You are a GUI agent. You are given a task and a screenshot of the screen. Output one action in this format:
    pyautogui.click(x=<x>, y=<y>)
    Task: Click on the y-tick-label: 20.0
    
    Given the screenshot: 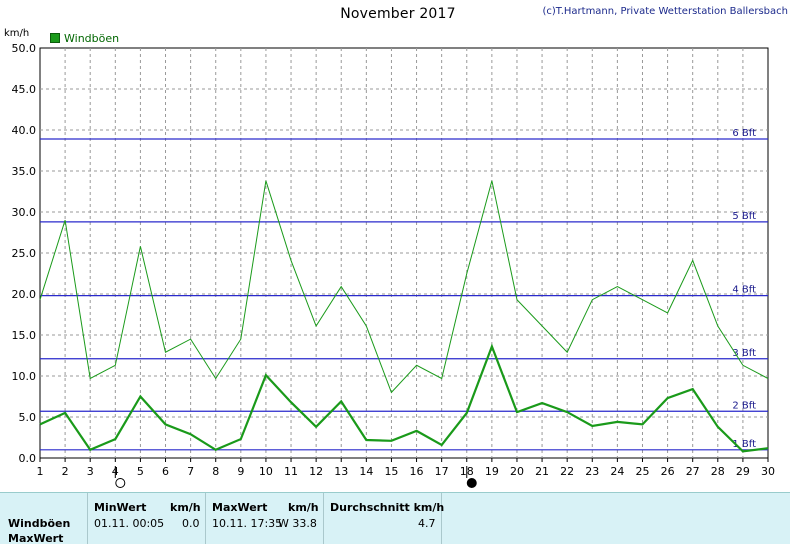 What is the action you would take?
    pyautogui.click(x=24, y=294)
    